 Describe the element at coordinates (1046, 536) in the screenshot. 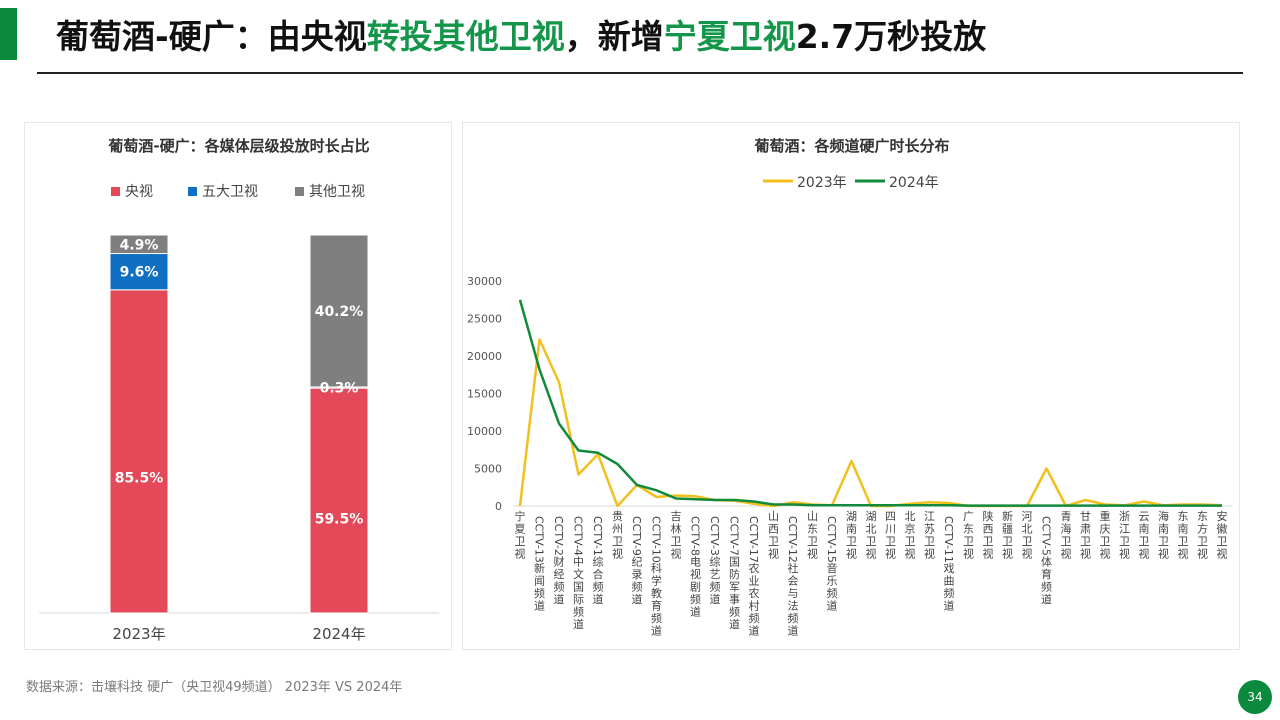

I see `line-x-label-code-27: CCTV-5` at that location.